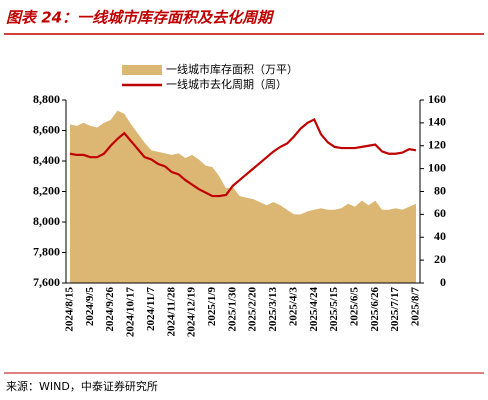 The image size is (488, 400). What do you see at coordinates (46, 160) in the screenshot?
I see `y-tick-label: 8,400` at bounding box center [46, 160].